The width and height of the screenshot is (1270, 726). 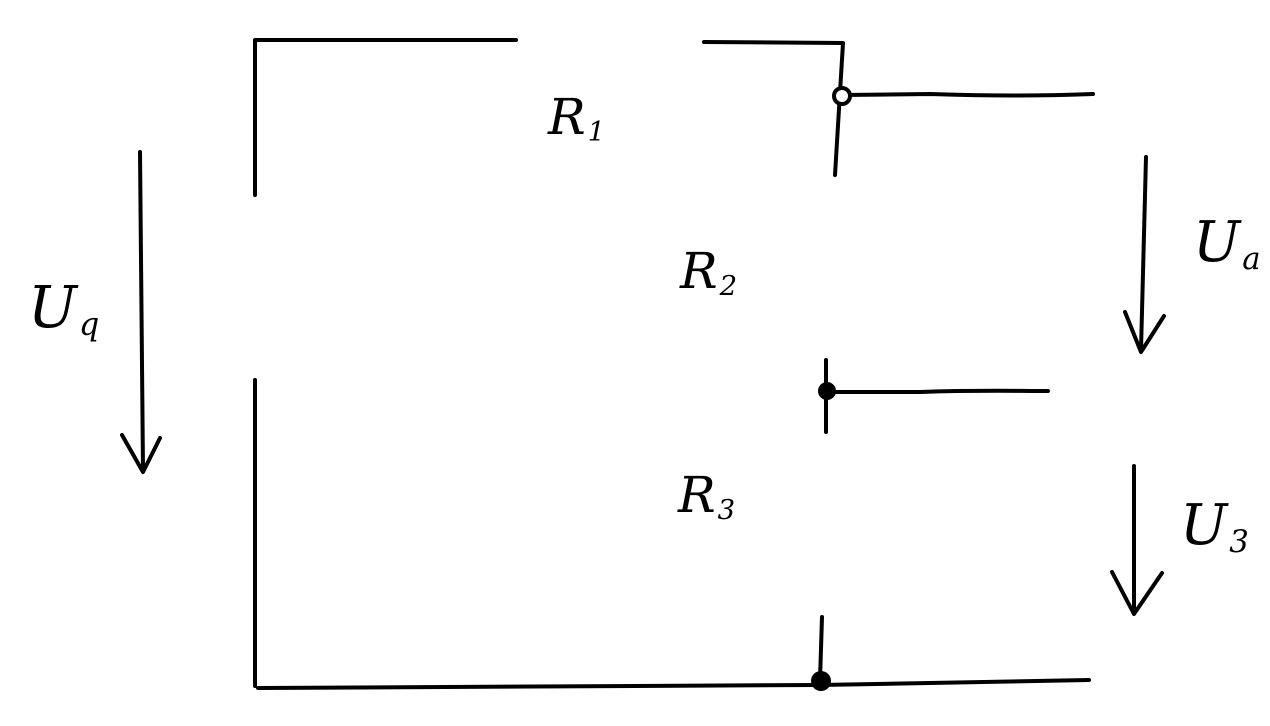 I want to click on output-upper-wire, so click(x=968, y=95).